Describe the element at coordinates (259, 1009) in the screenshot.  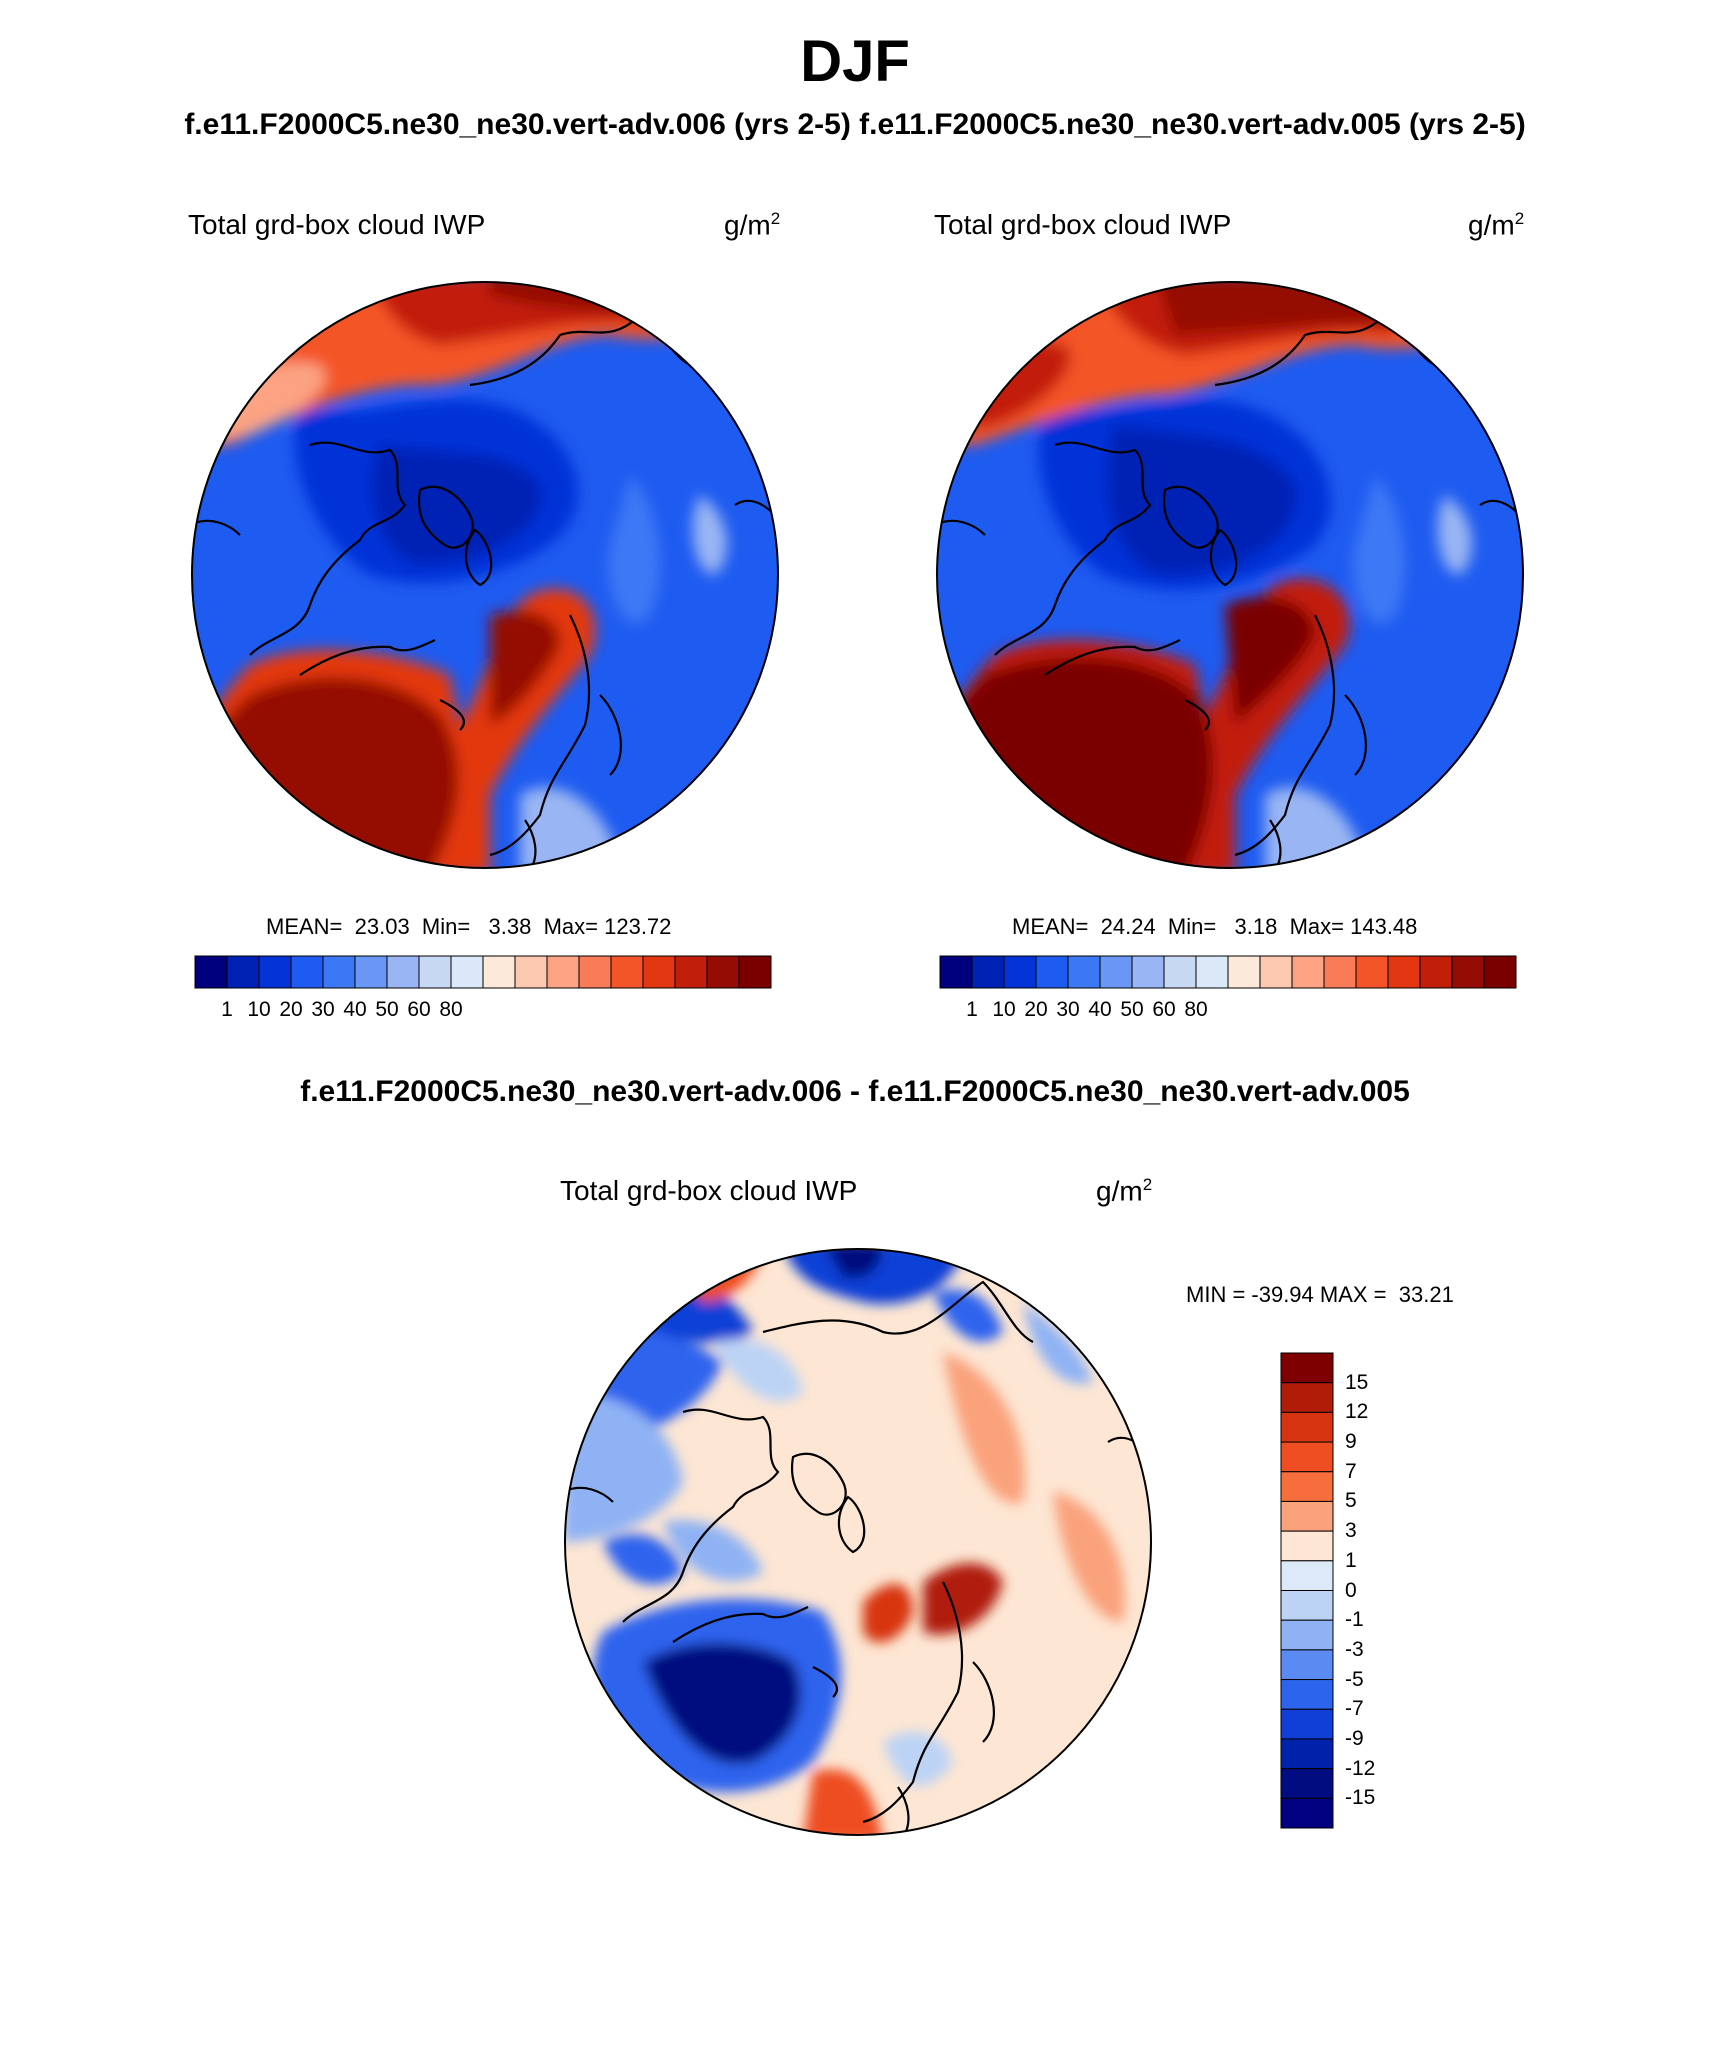
I see `panel1-colorbar-label: 10` at that location.